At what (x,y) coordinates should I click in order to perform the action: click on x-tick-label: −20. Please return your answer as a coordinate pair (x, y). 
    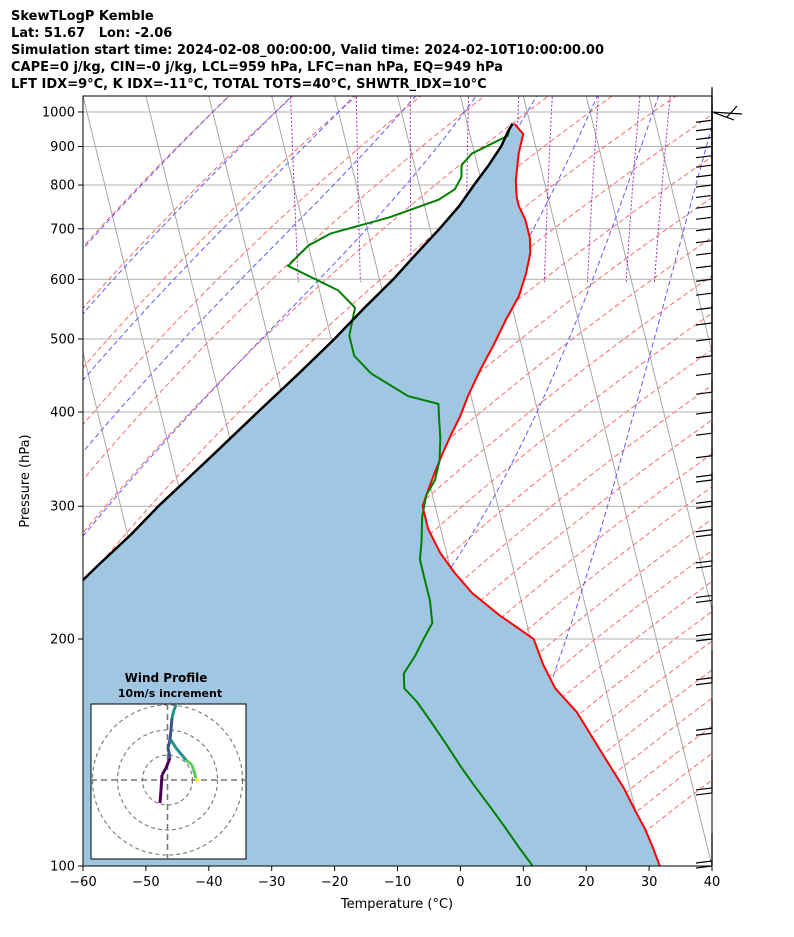
    Looking at the image, I should click on (334, 882).